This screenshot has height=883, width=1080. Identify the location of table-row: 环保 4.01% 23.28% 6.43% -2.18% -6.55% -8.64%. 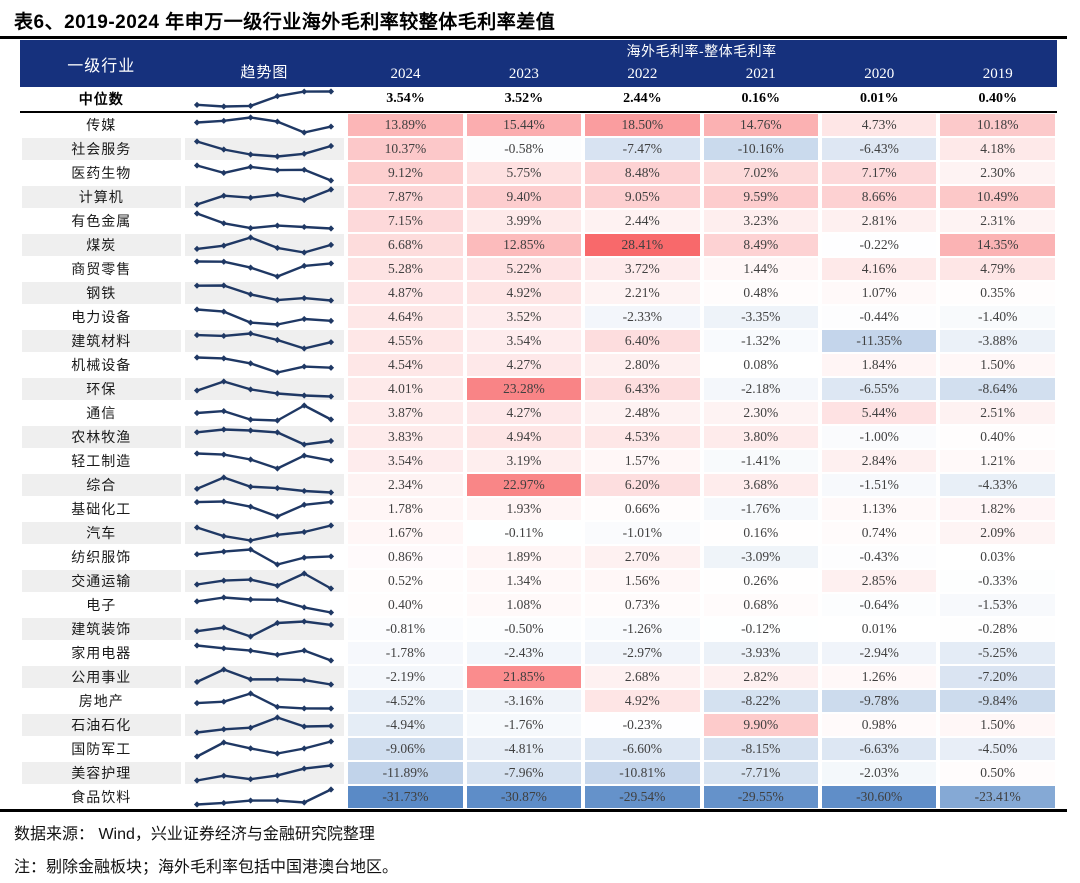
(538, 389).